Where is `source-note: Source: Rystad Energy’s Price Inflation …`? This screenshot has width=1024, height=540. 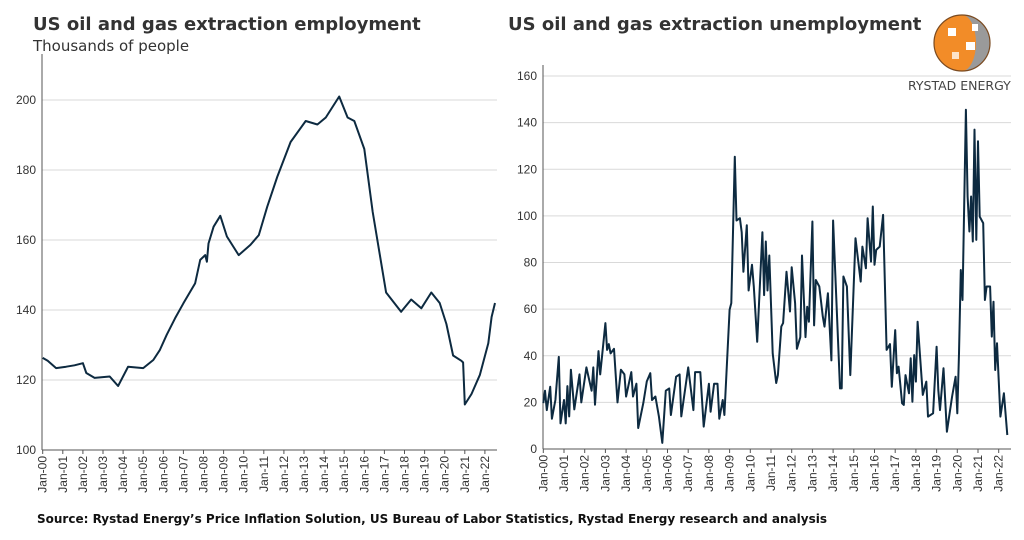
source-note: Source: Rystad Energy’s Price Inflation … is located at coordinates (432, 519).